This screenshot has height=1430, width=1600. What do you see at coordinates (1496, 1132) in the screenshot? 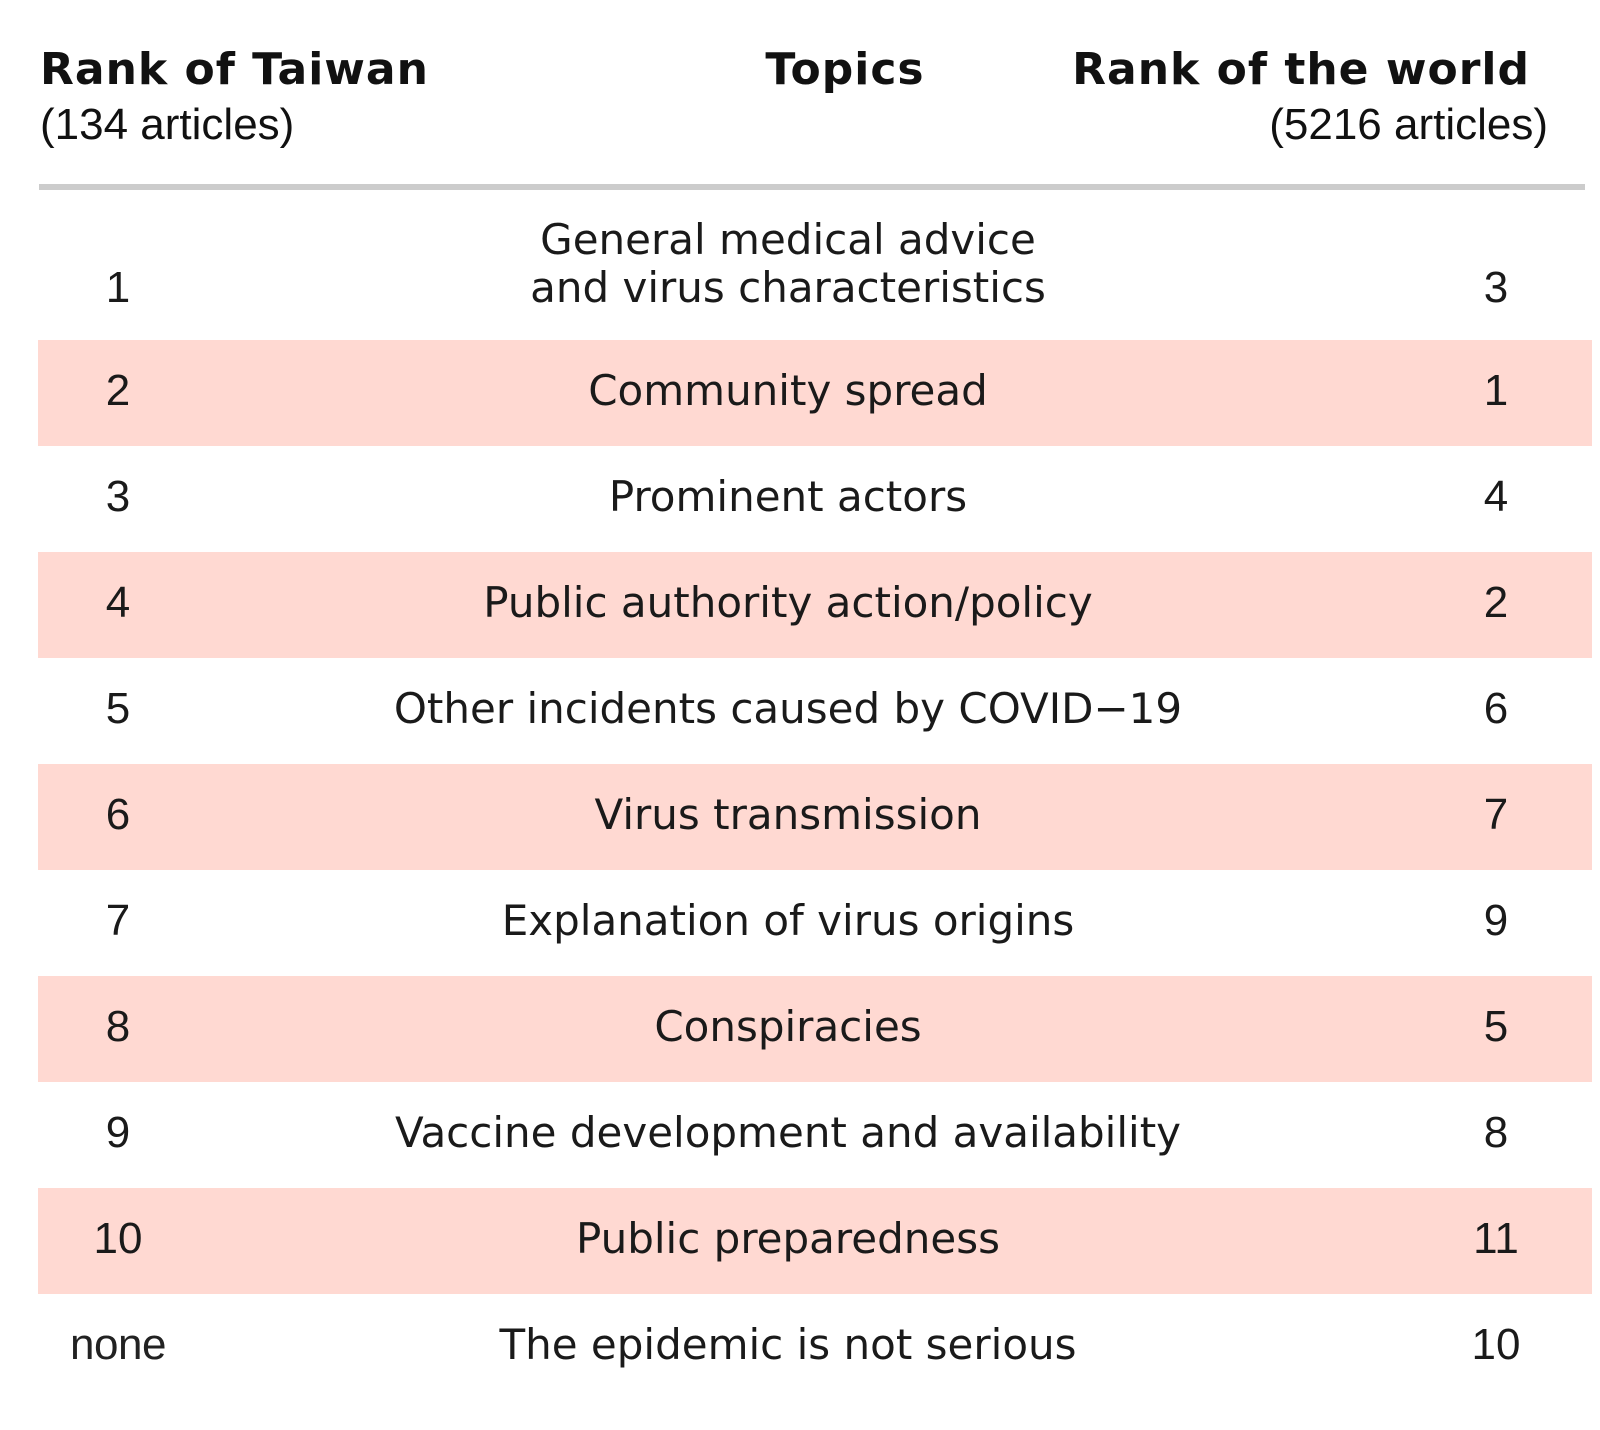
I see `world-rank-cell: 8` at bounding box center [1496, 1132].